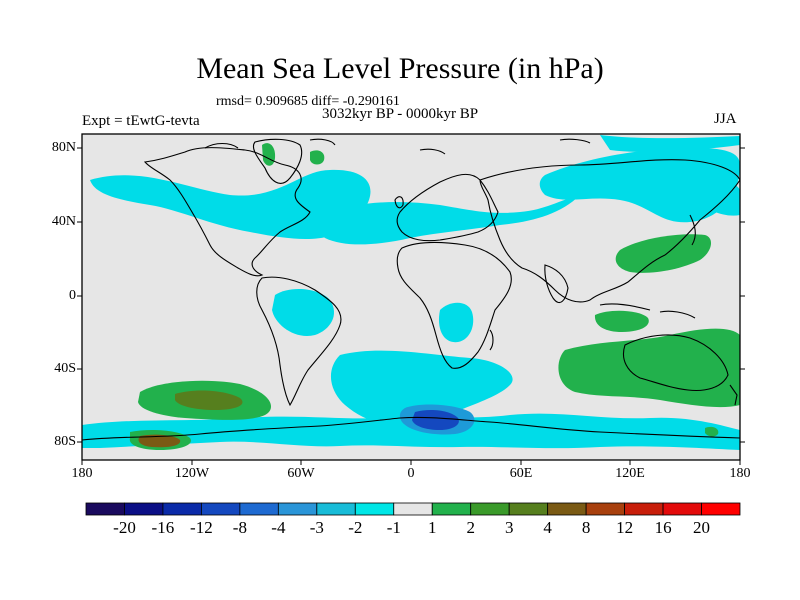  Describe the element at coordinates (435, 420) in the screenshot. I see `region-weddell-strong` at that location.